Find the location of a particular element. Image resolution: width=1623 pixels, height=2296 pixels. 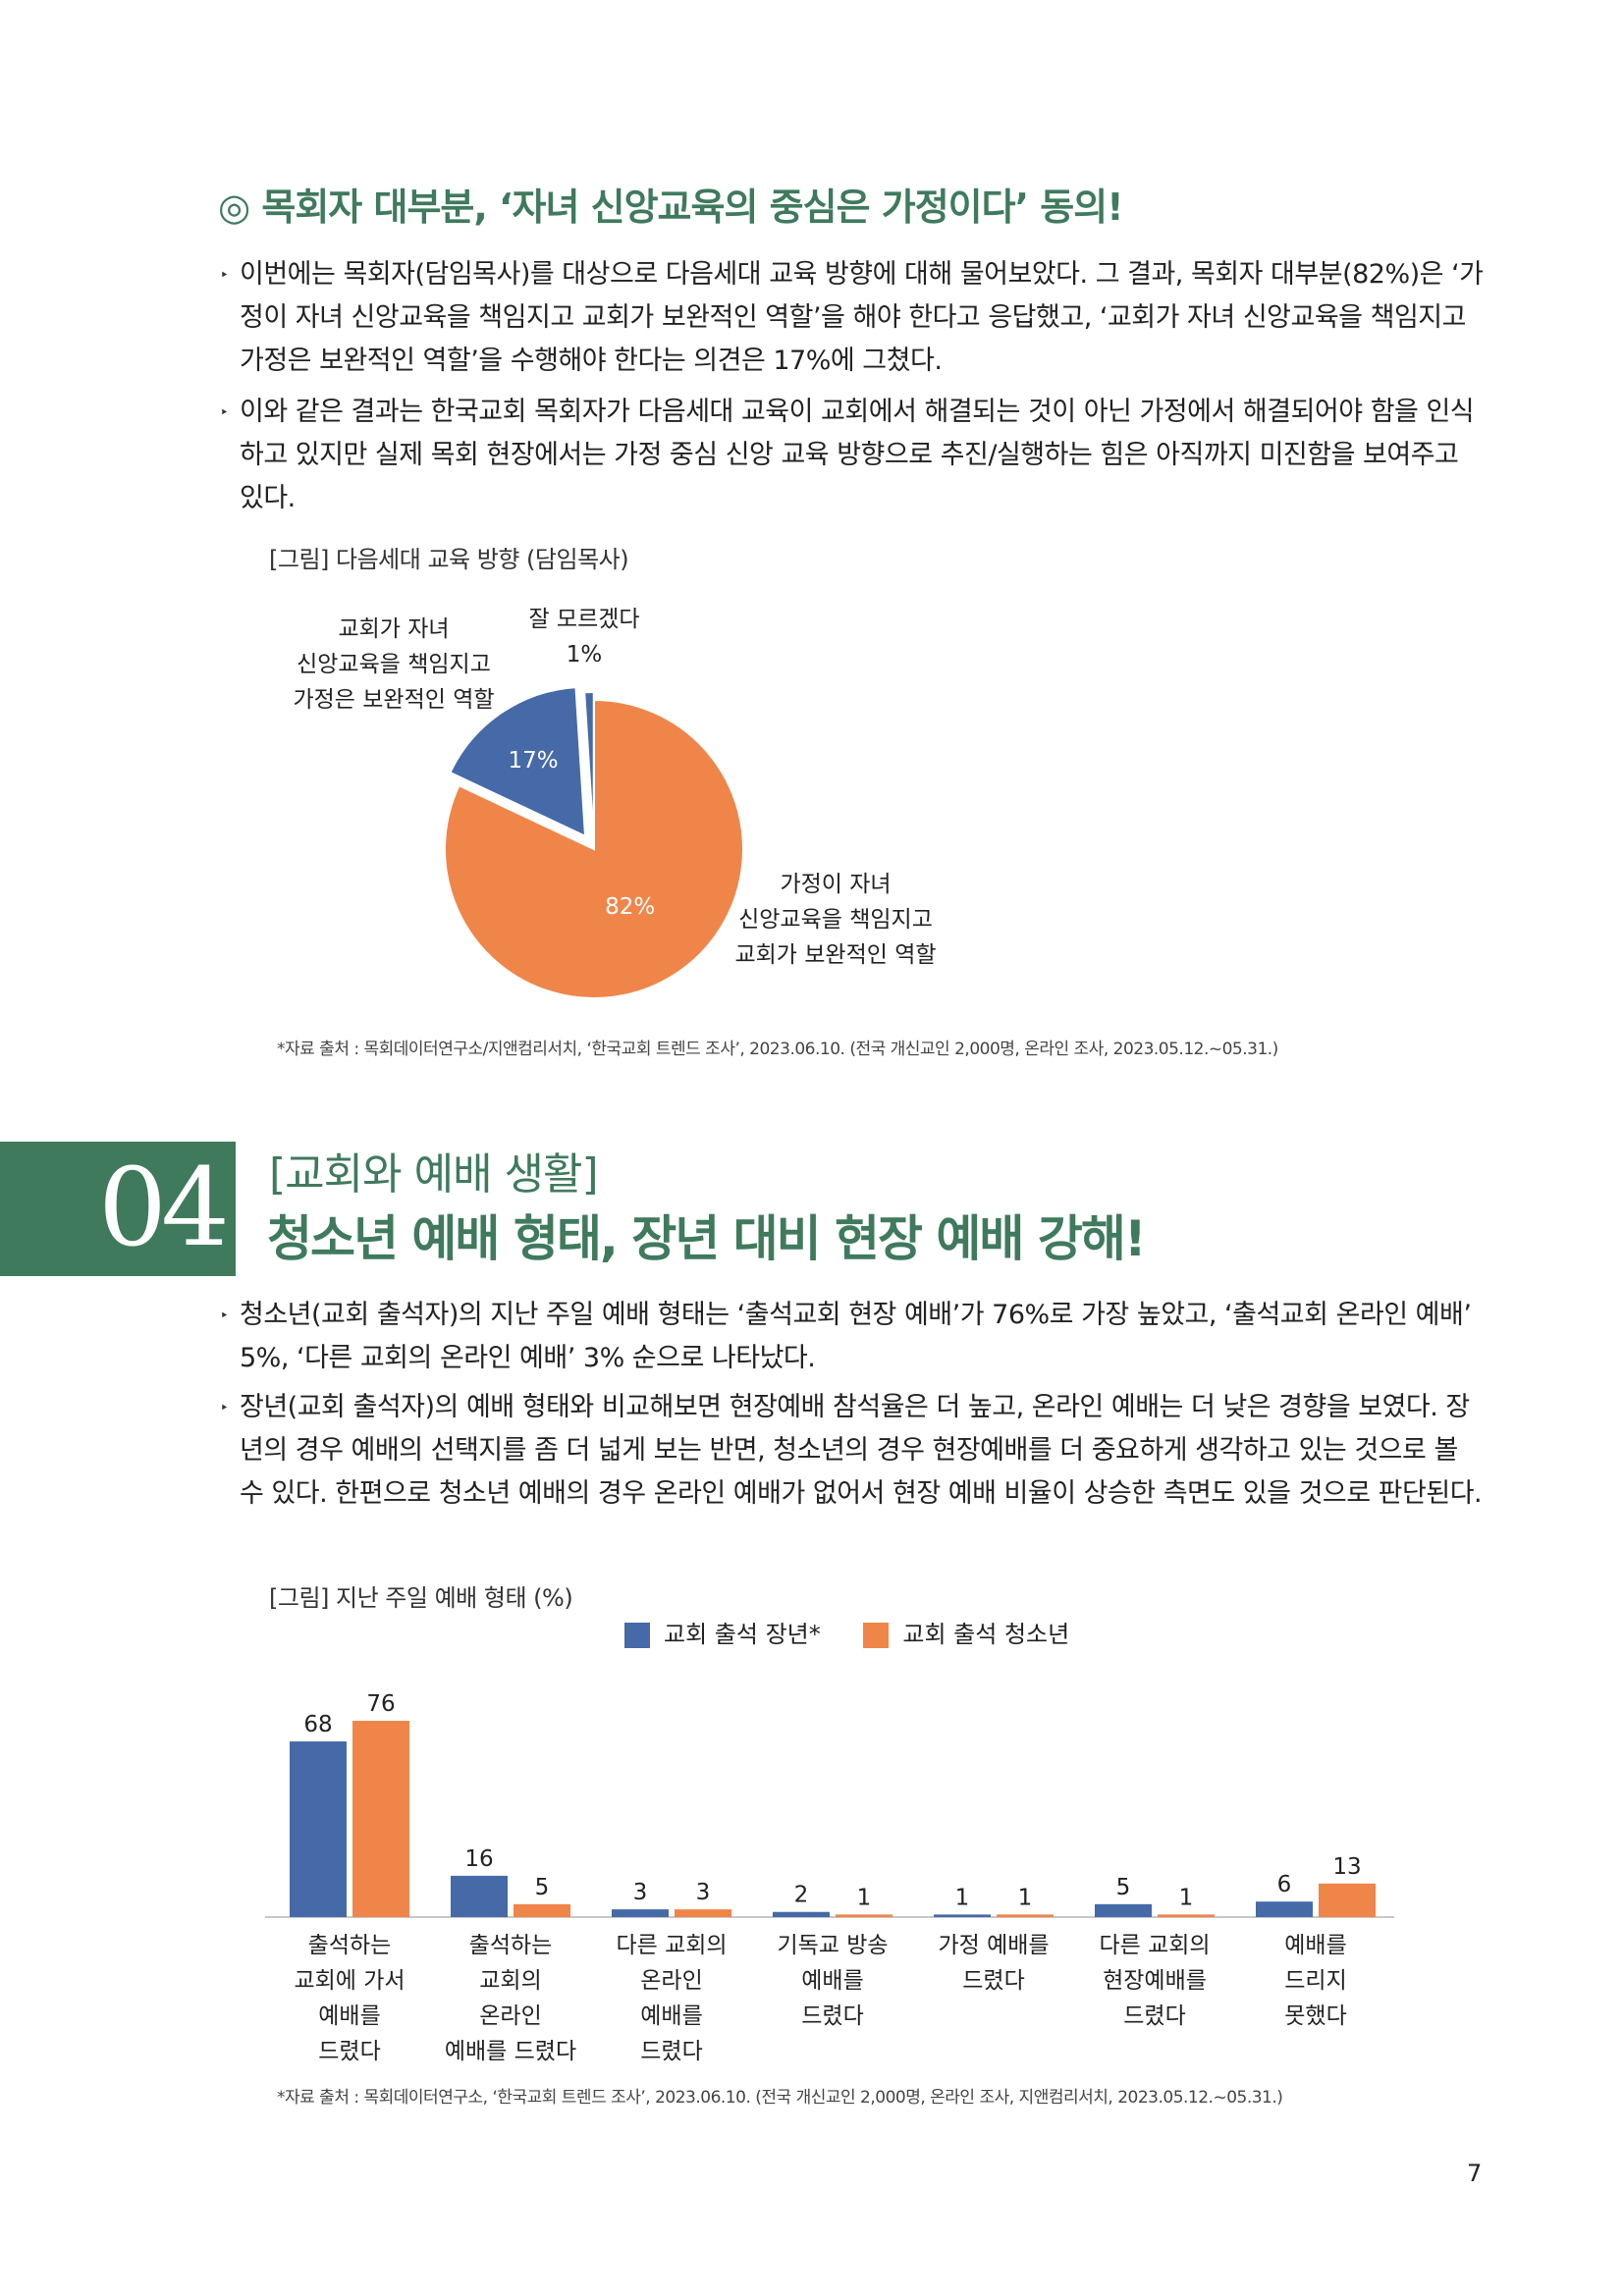

pie-chart: 82% 17% is located at coordinates (594, 843).